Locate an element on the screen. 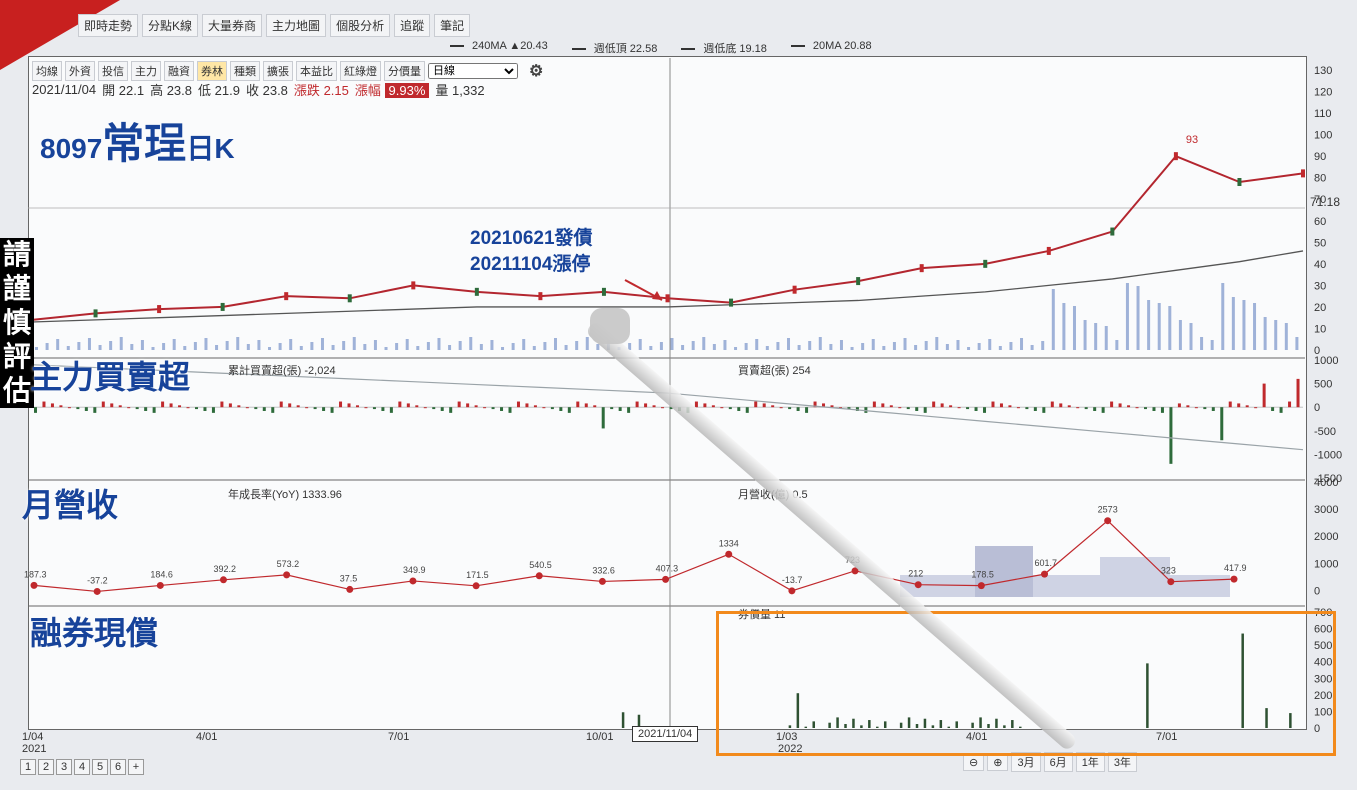 The height and width of the screenshot is (790, 1357). rev-label-2: 184.6 is located at coordinates (161, 574).